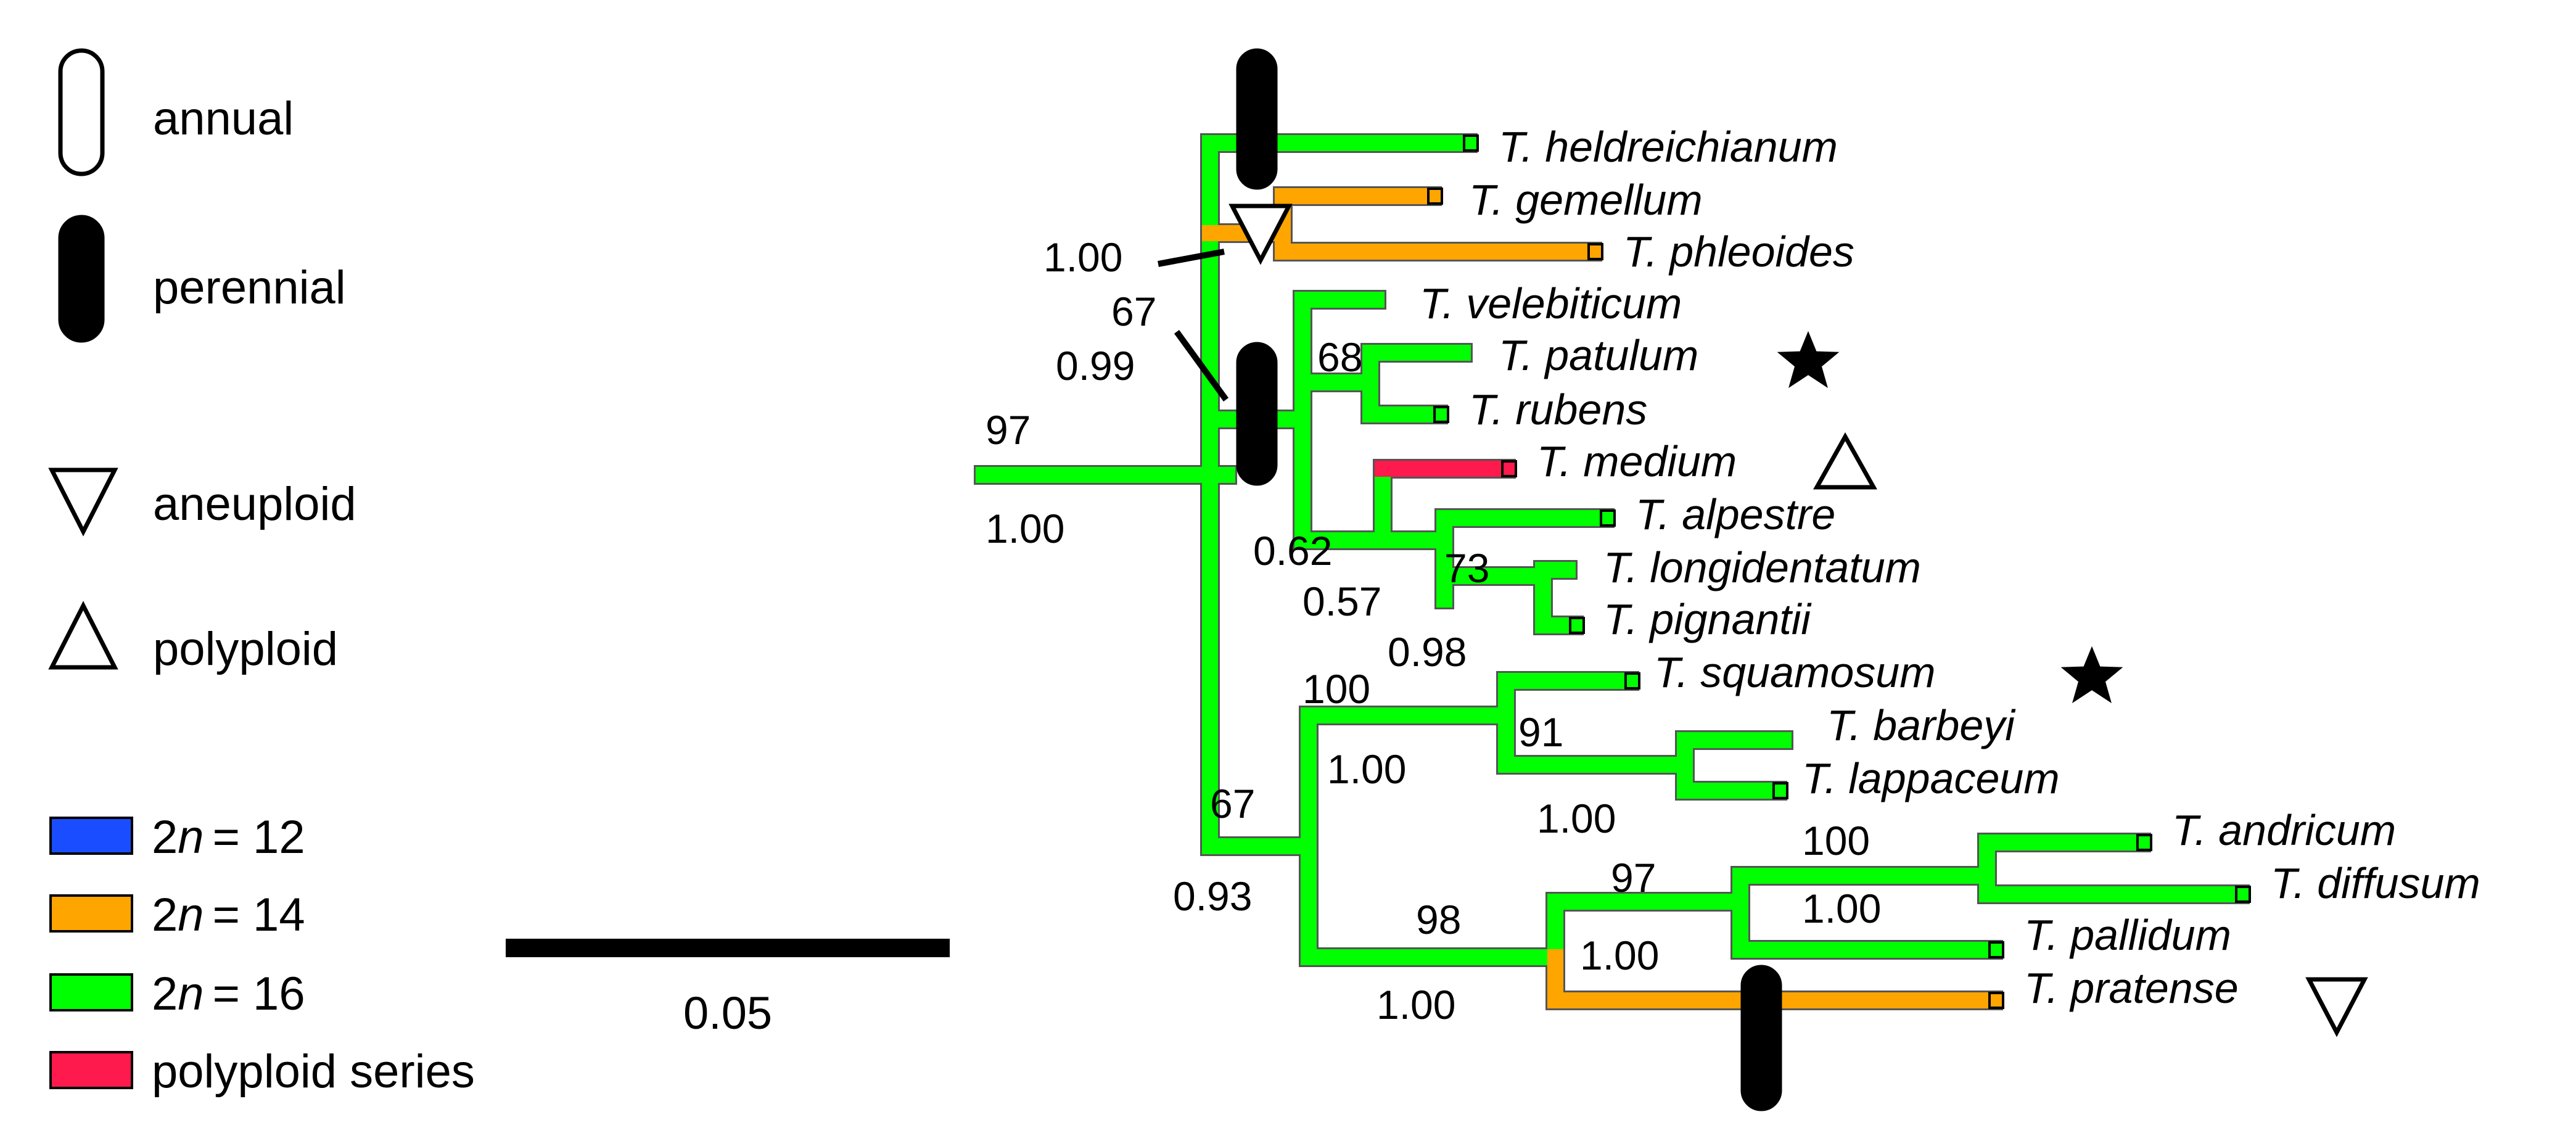 This screenshot has width=2576, height=1141. Describe the element at coordinates (1336, 689) in the screenshot. I see `support-squamosum-bootstrap: 100` at that location.